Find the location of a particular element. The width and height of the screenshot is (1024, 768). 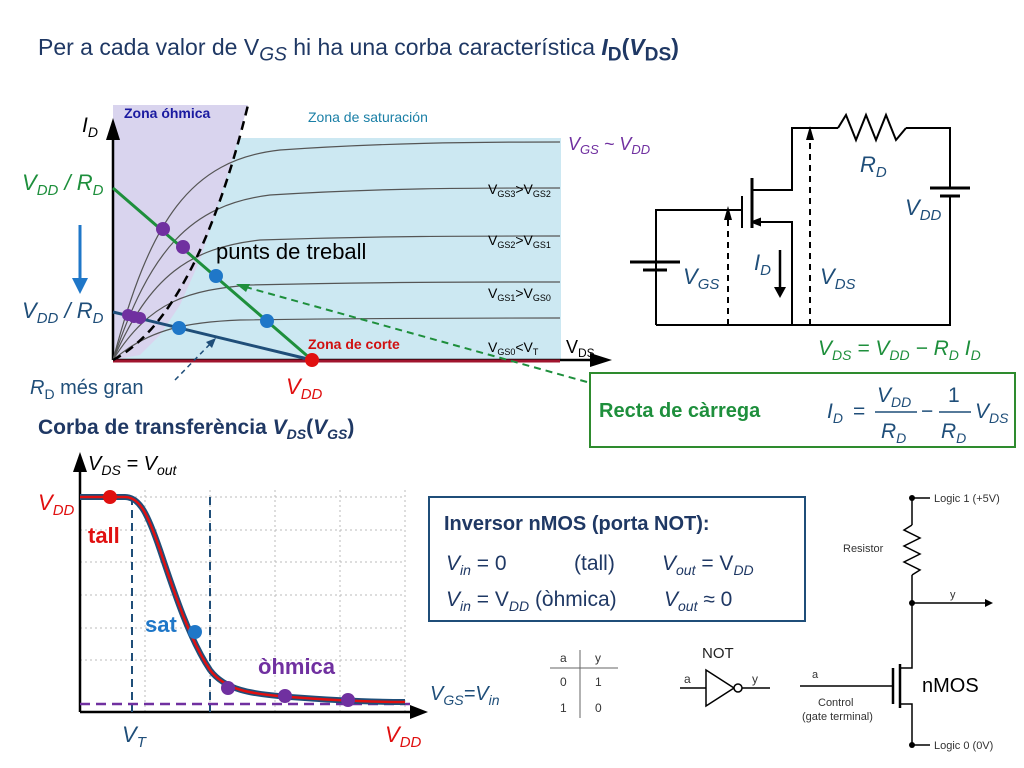

y-node is located at coordinates (912, 603).